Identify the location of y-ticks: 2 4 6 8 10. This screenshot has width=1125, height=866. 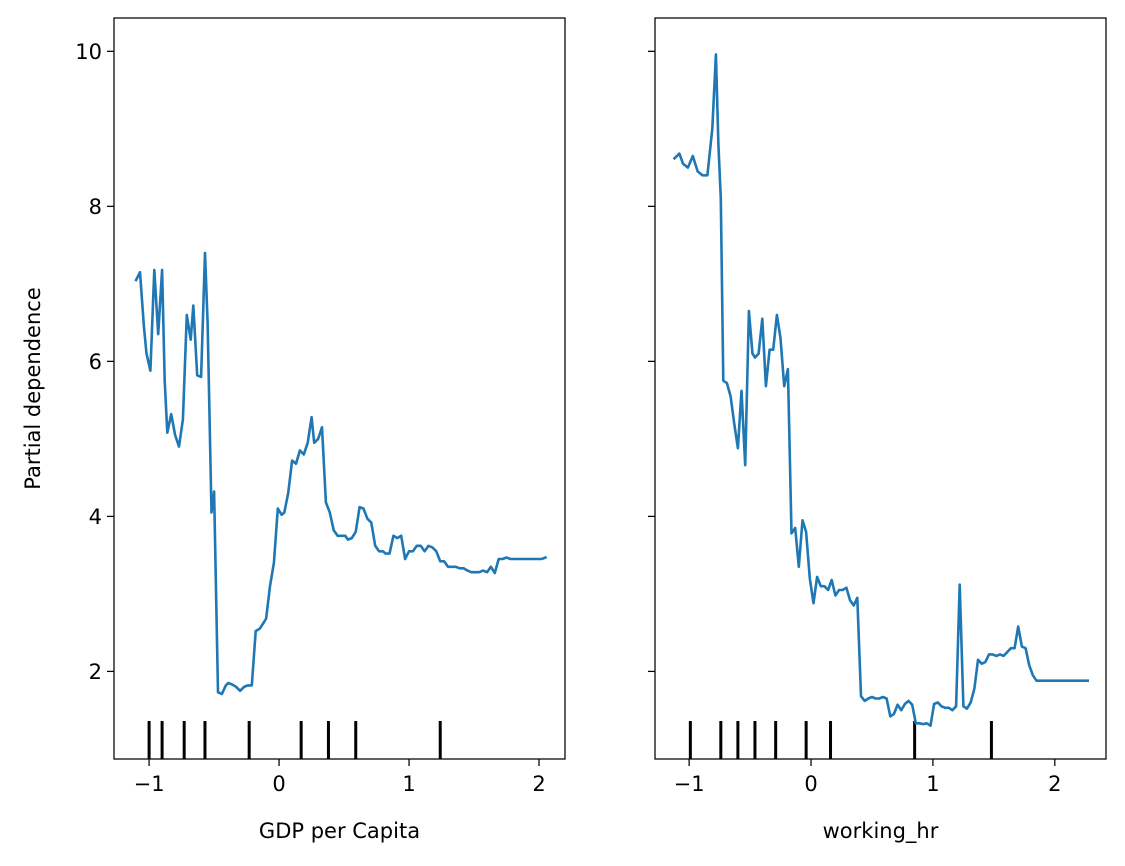
(94, 362).